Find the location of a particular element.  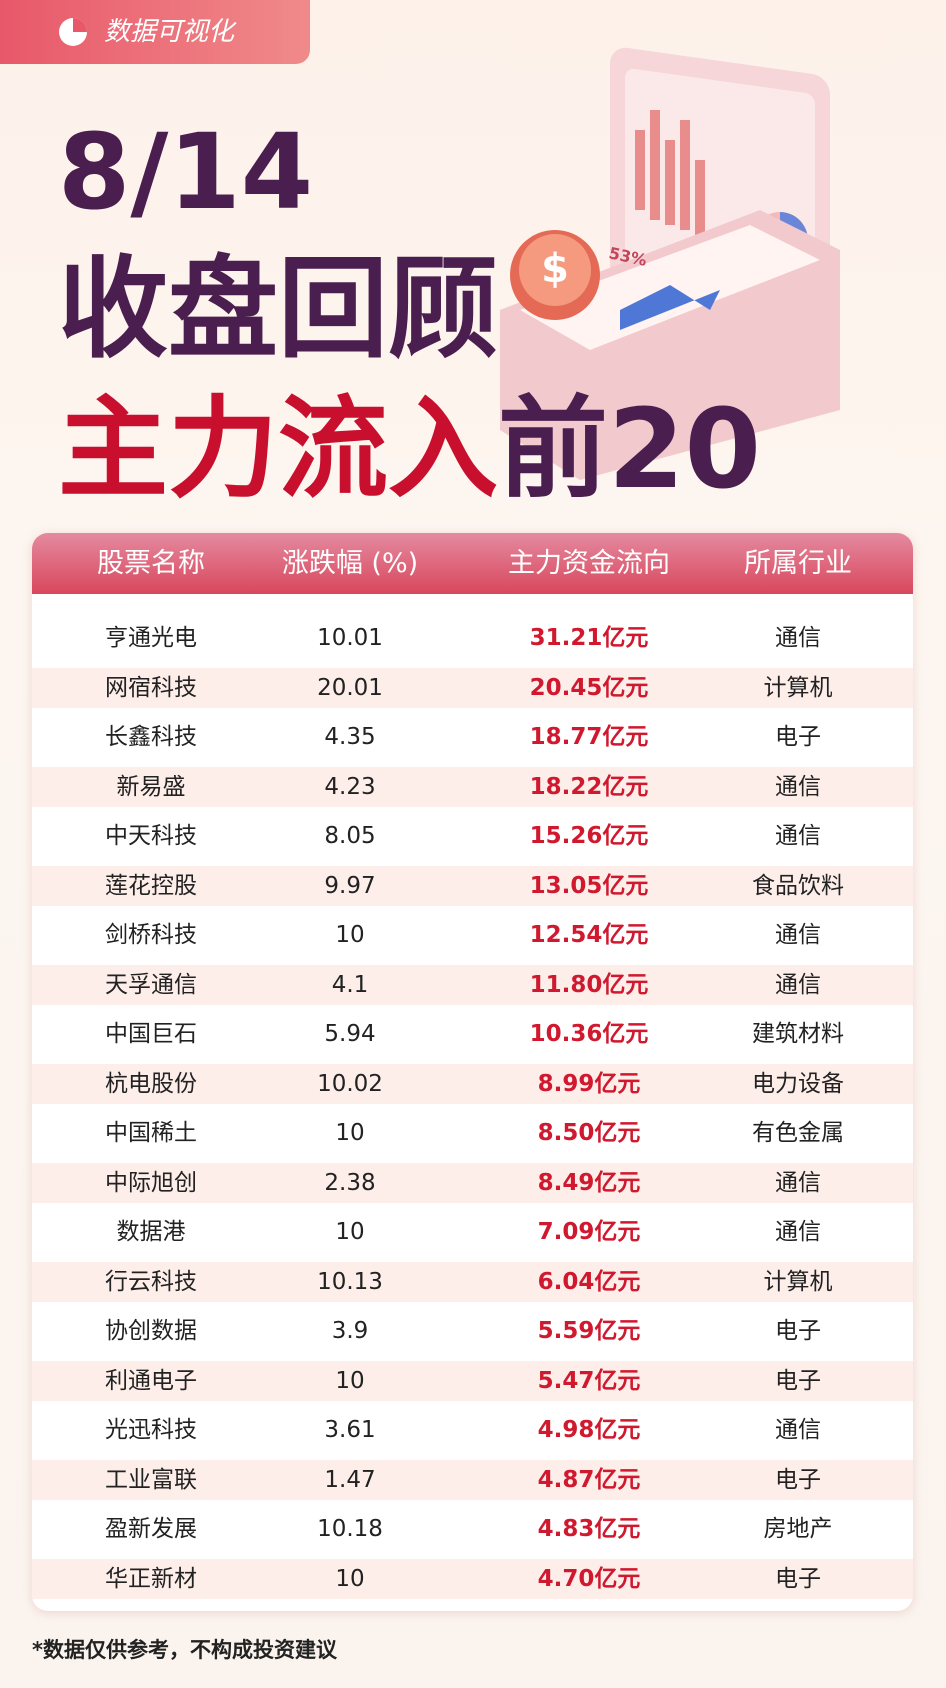

table-cell: 4.35 is located at coordinates (350, 737).